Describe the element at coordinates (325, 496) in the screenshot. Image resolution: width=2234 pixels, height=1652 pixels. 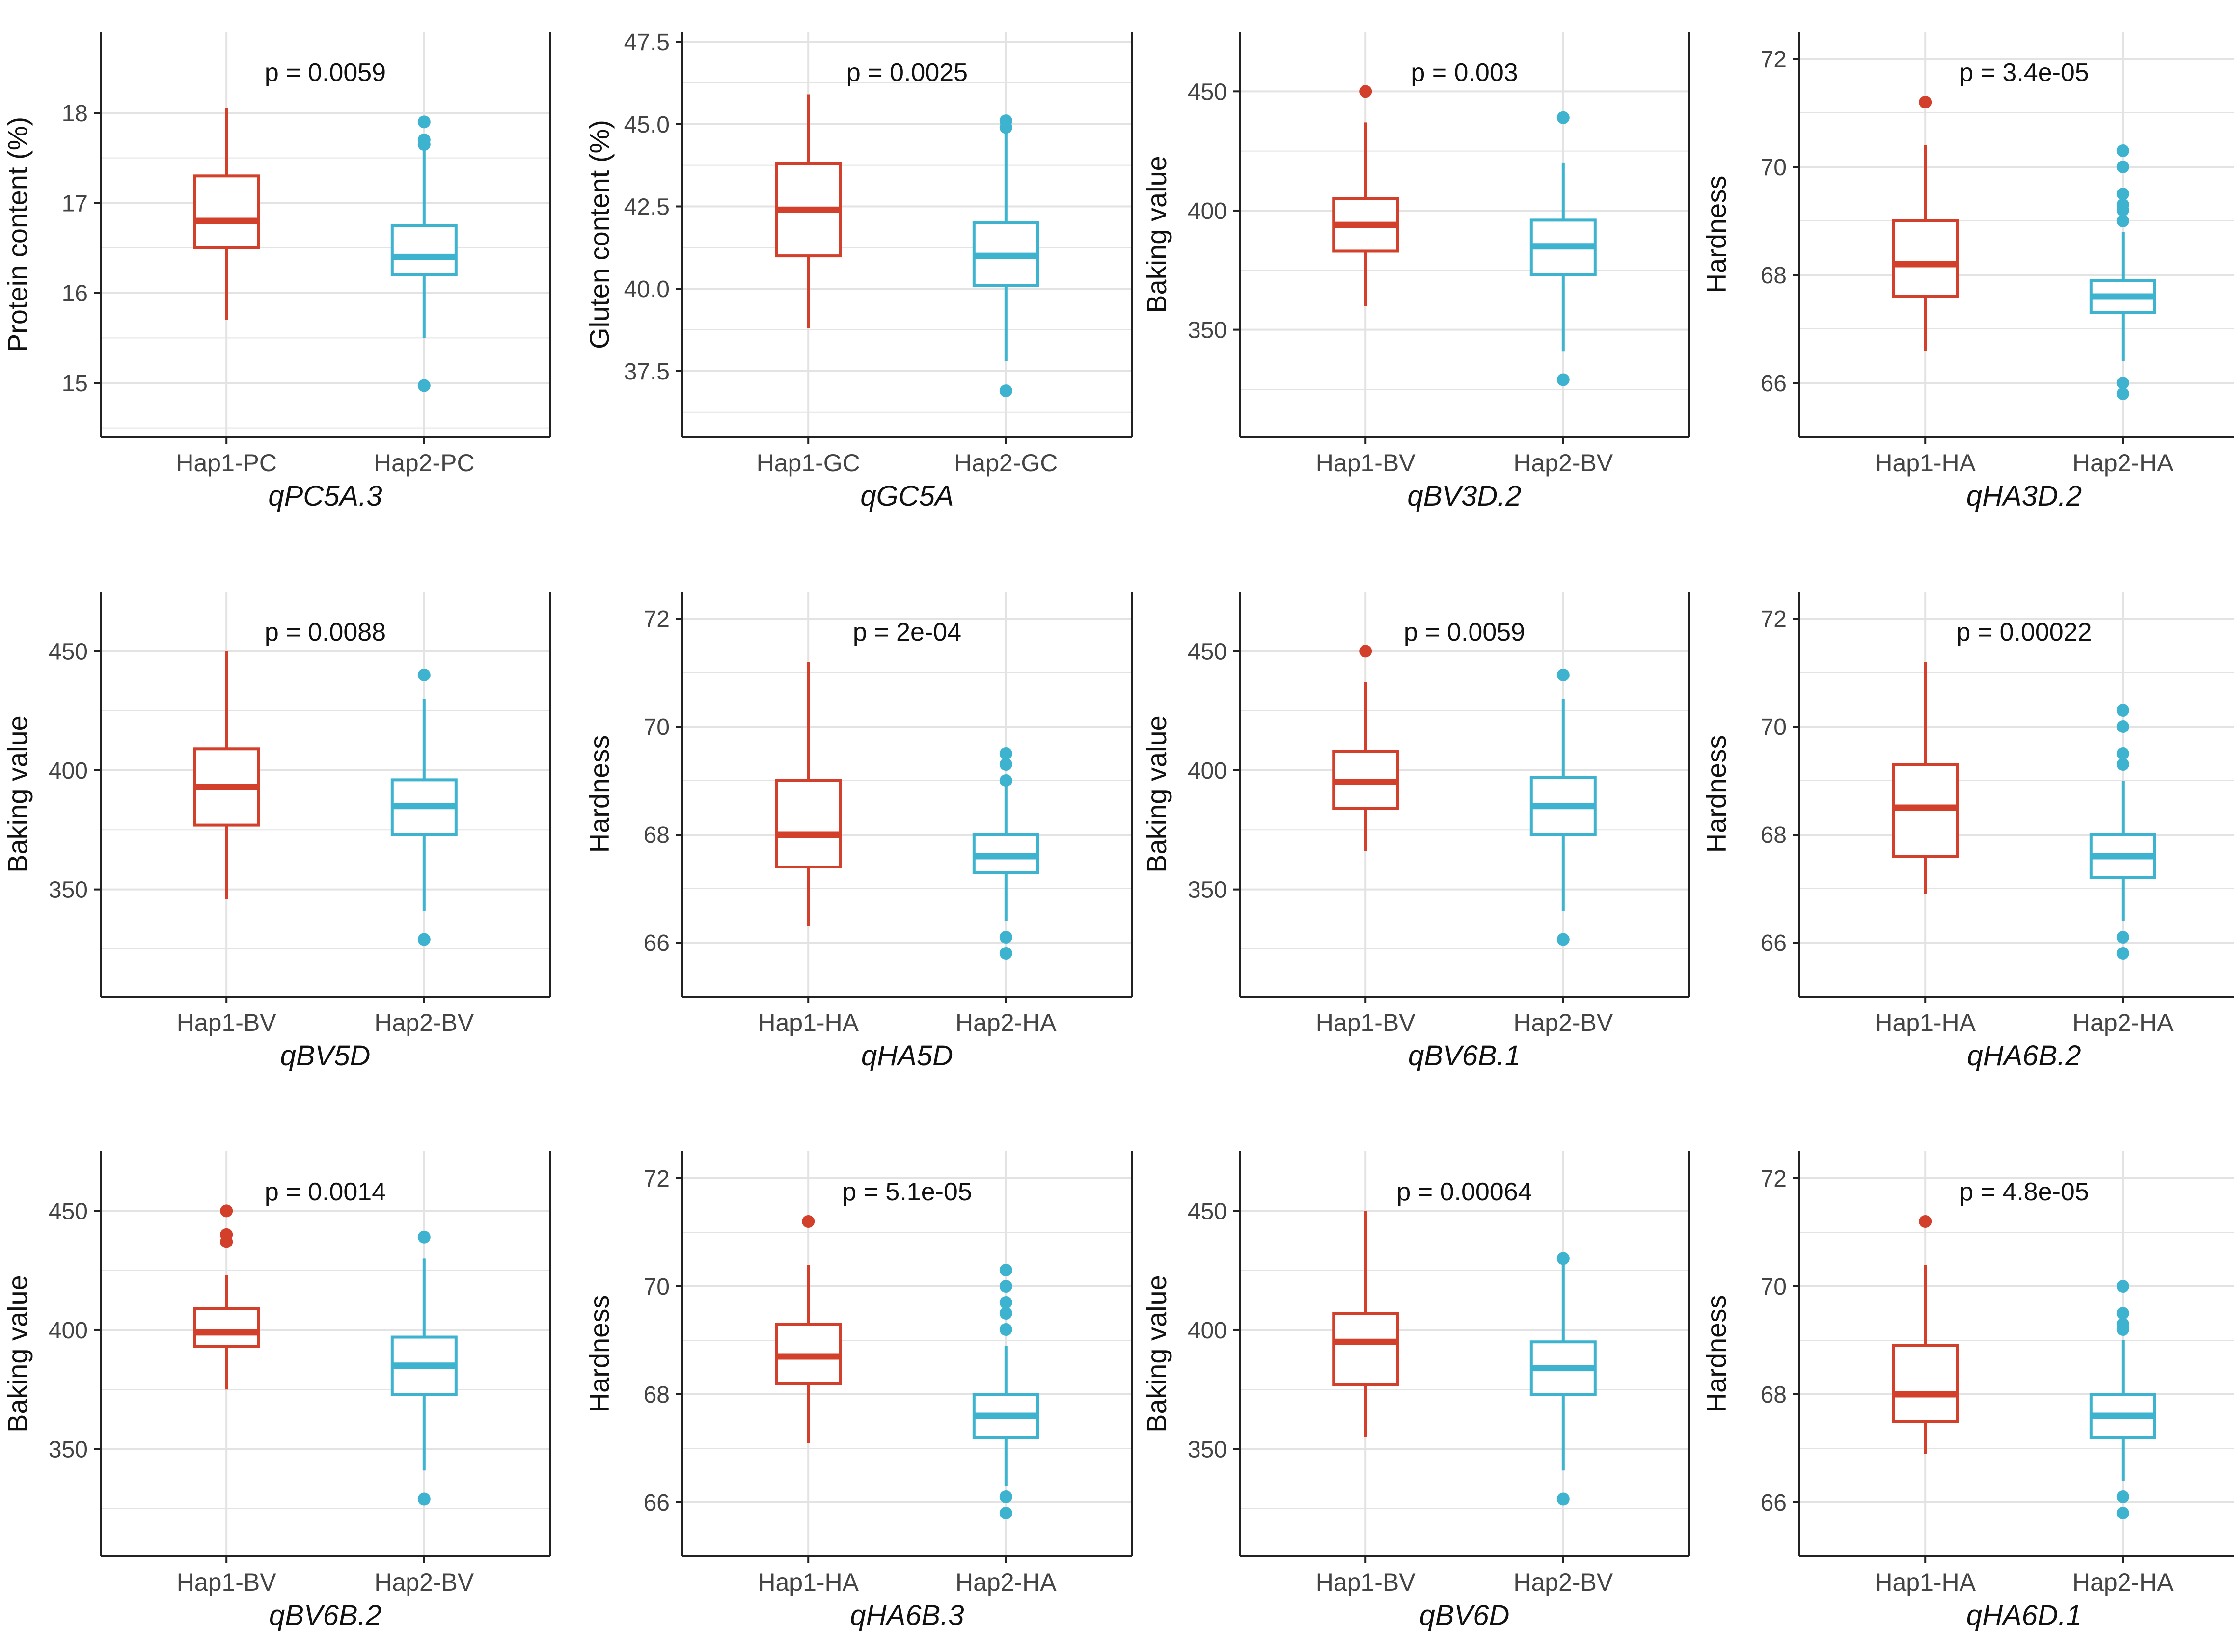
I see `x-axis-title: qPC5A.3` at that location.